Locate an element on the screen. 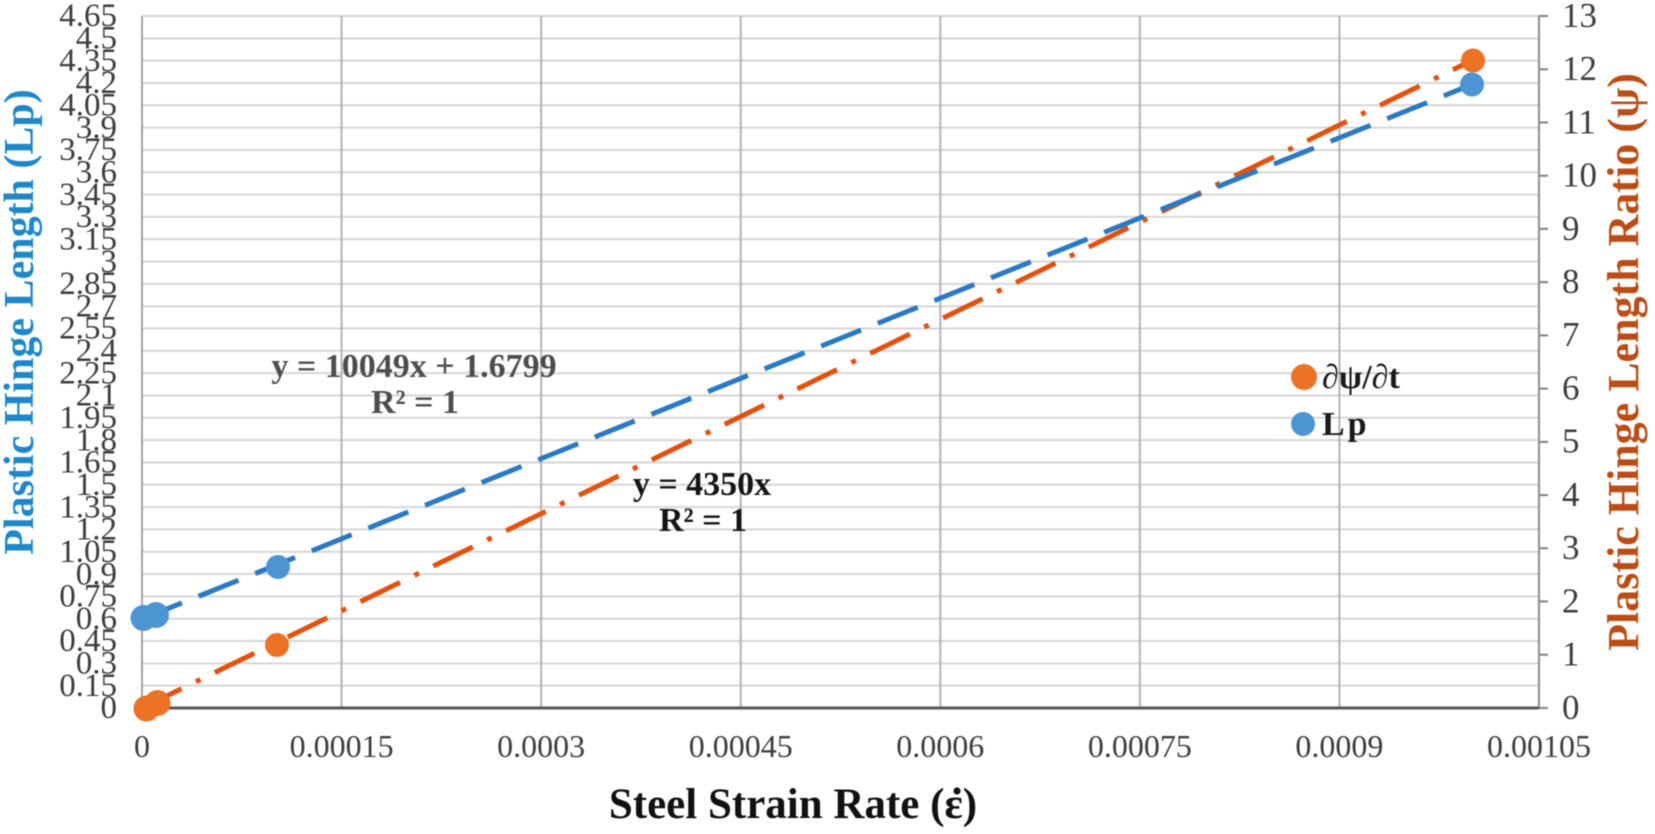 The width and height of the screenshot is (1655, 834). svg-text: Plastic Hinge Length Ratio (ψ) is located at coordinates (1623, 362).